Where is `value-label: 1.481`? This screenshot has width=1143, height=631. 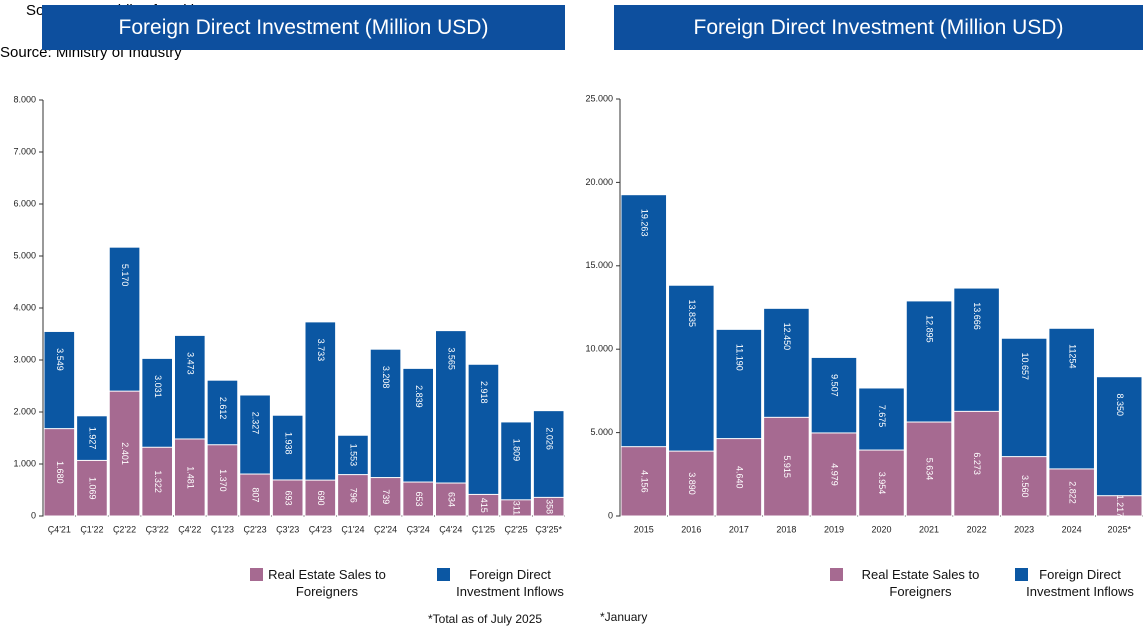
value-label: 1.481 is located at coordinates (190, 477).